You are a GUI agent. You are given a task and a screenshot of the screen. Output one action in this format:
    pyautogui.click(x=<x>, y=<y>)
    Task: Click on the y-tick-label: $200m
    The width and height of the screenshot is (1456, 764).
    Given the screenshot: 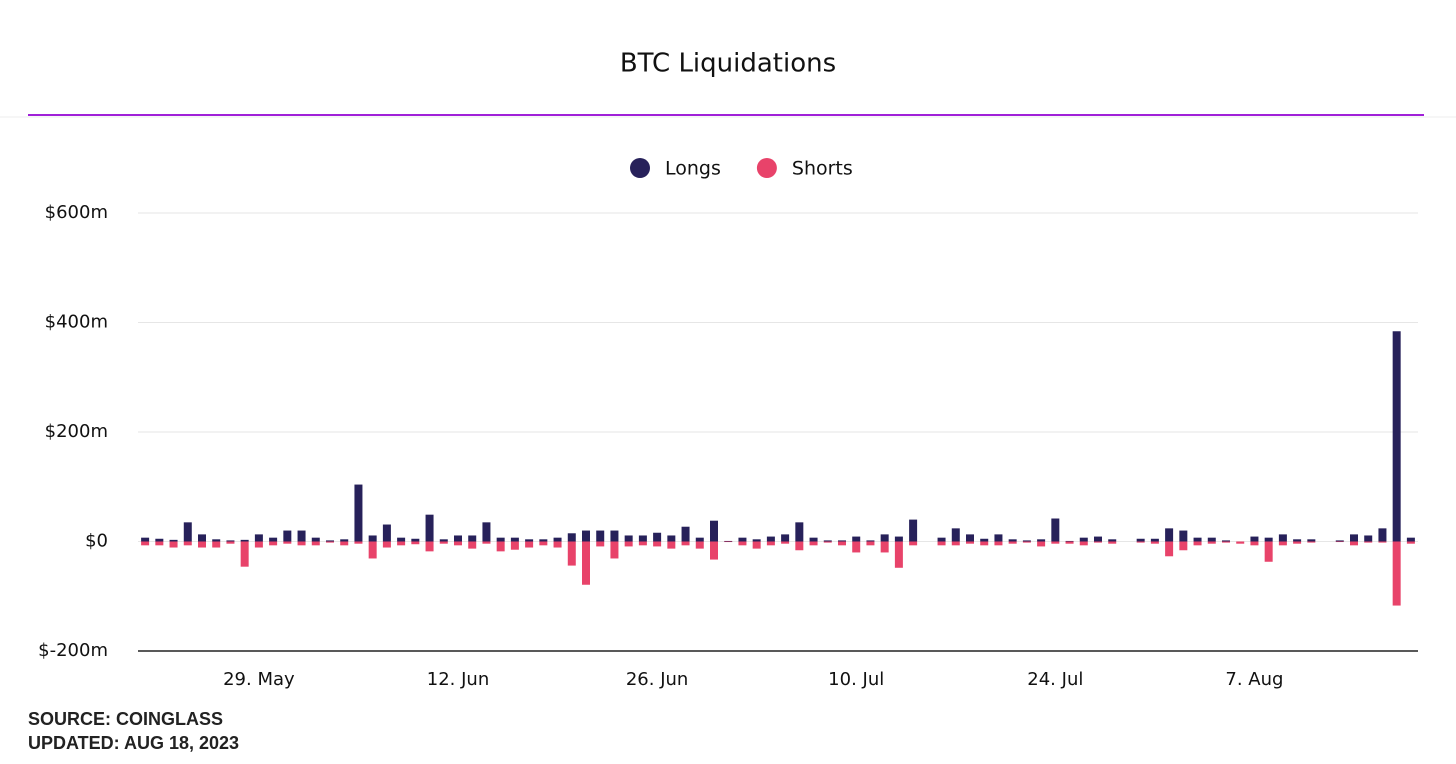 What is the action you would take?
    pyautogui.click(x=76, y=431)
    